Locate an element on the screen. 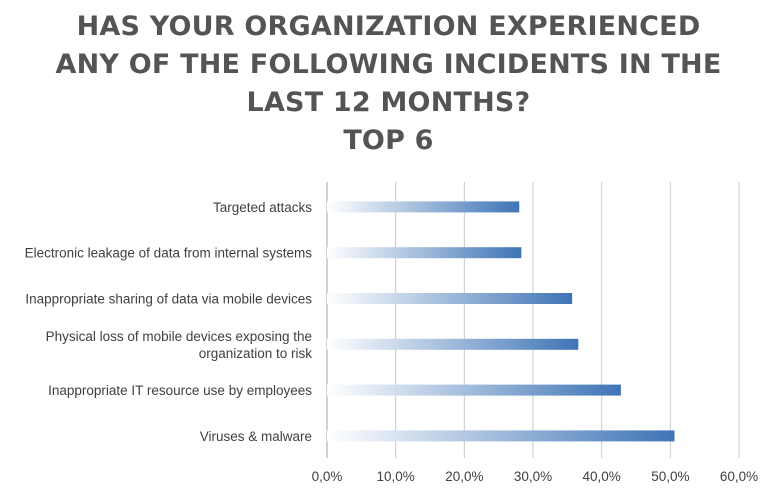 The width and height of the screenshot is (777, 497). x-tick-label: 50,0% is located at coordinates (670, 476).